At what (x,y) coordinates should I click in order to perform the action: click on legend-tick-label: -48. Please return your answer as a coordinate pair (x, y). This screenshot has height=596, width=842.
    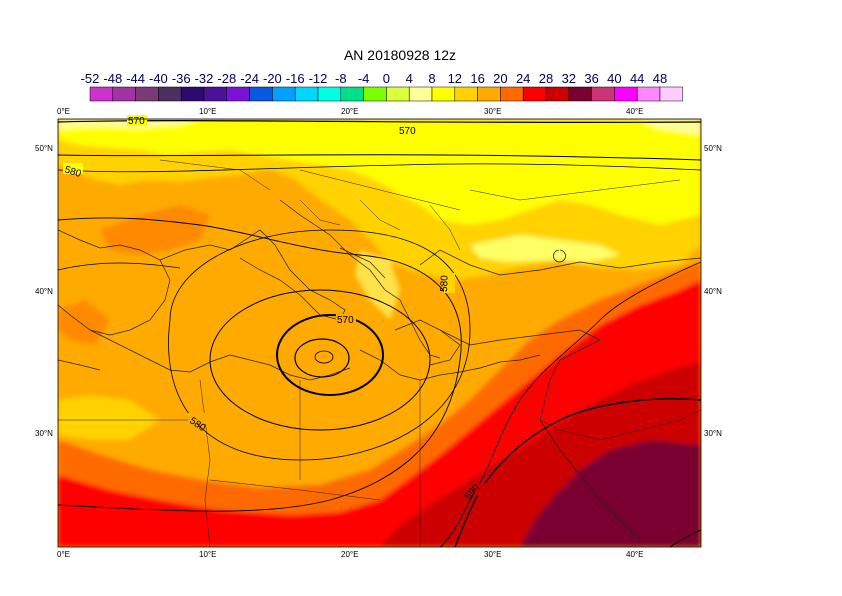
    Looking at the image, I should click on (112, 78).